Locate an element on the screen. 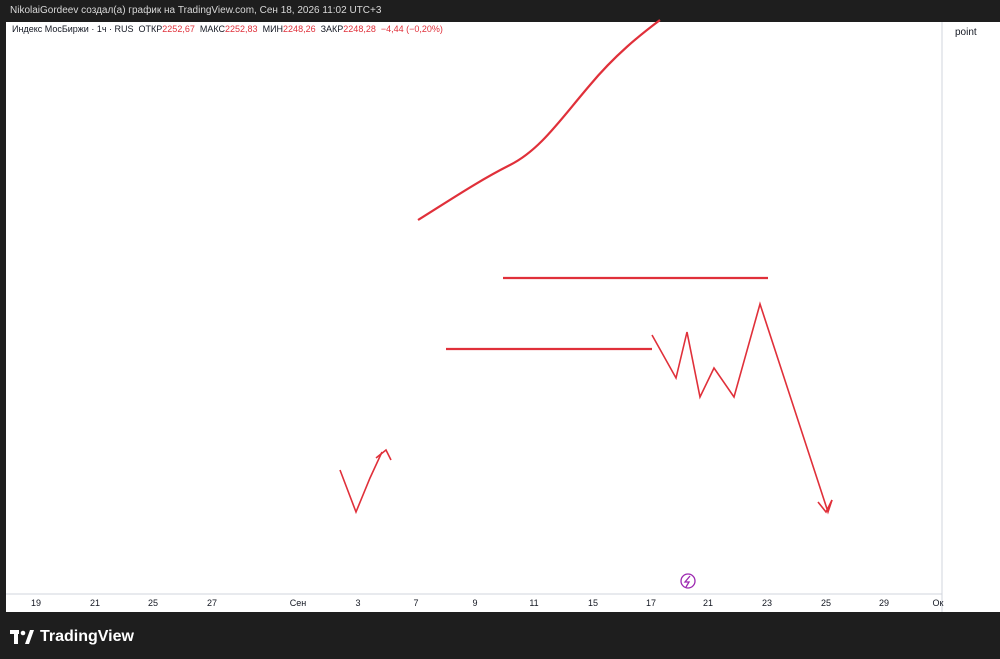 This screenshot has height=659, width=1000. x-tick-label: 19 is located at coordinates (36, 603).